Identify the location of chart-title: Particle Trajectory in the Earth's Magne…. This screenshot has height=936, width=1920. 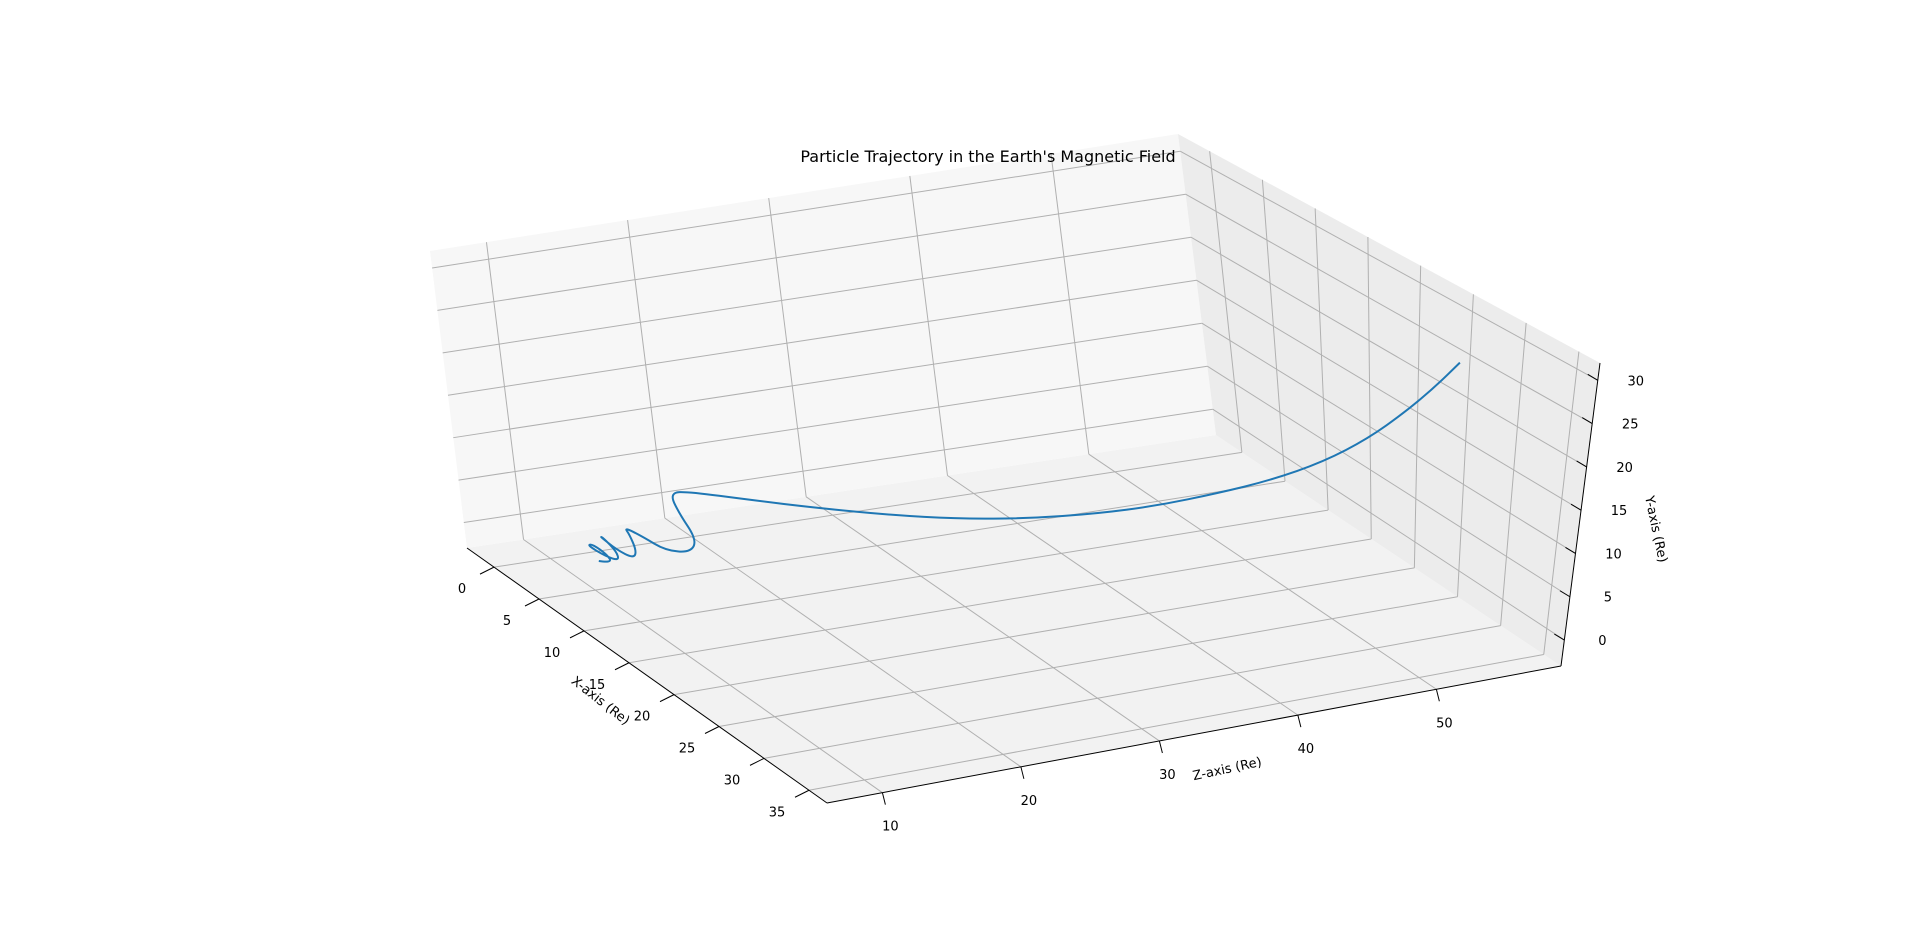
(987, 156).